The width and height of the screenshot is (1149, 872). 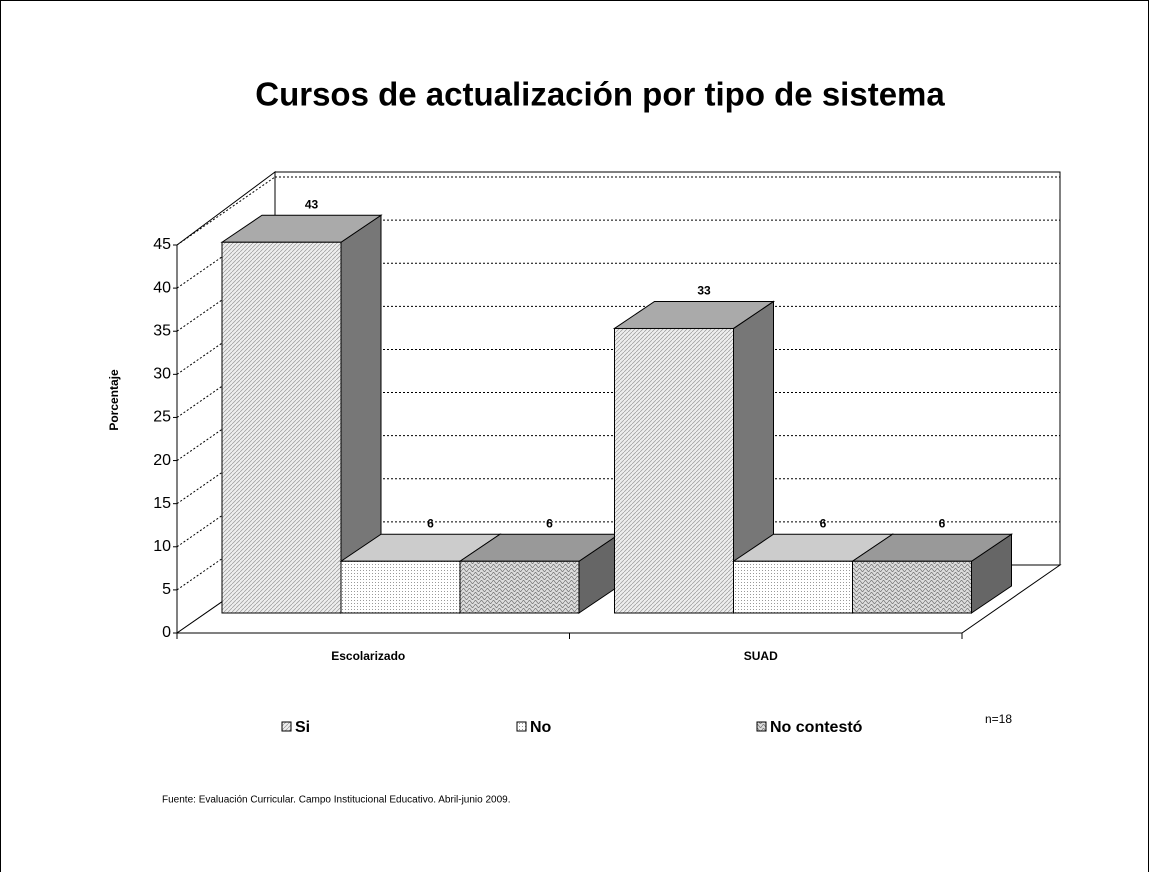 What do you see at coordinates (162, 546) in the screenshot?
I see `y-tick-label: 10` at bounding box center [162, 546].